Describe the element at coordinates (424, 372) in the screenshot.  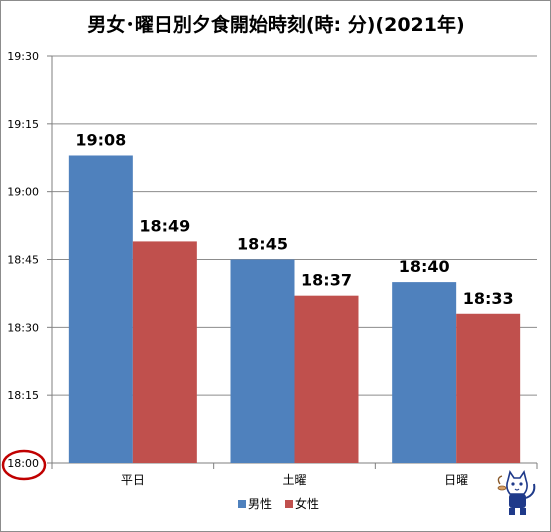
I see `bar-男性-日曜` at that location.